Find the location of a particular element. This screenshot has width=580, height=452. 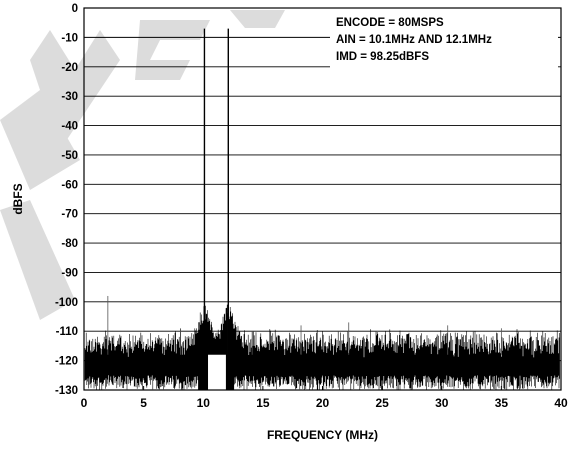

y-tick-label: -50 is located at coordinates (69, 156).